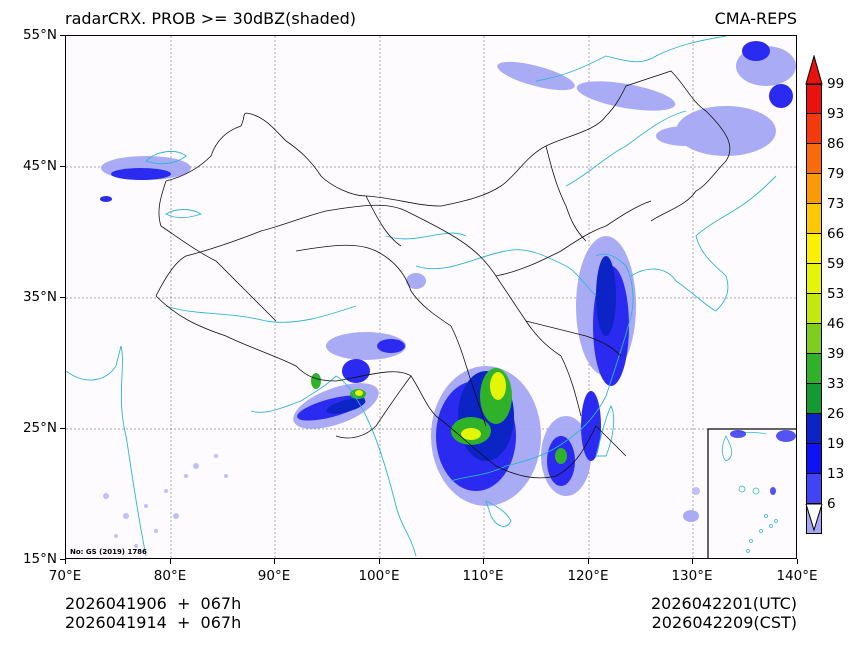 The height and width of the screenshot is (647, 860). I want to click on colorbar-level-label: 93, so click(836, 114).